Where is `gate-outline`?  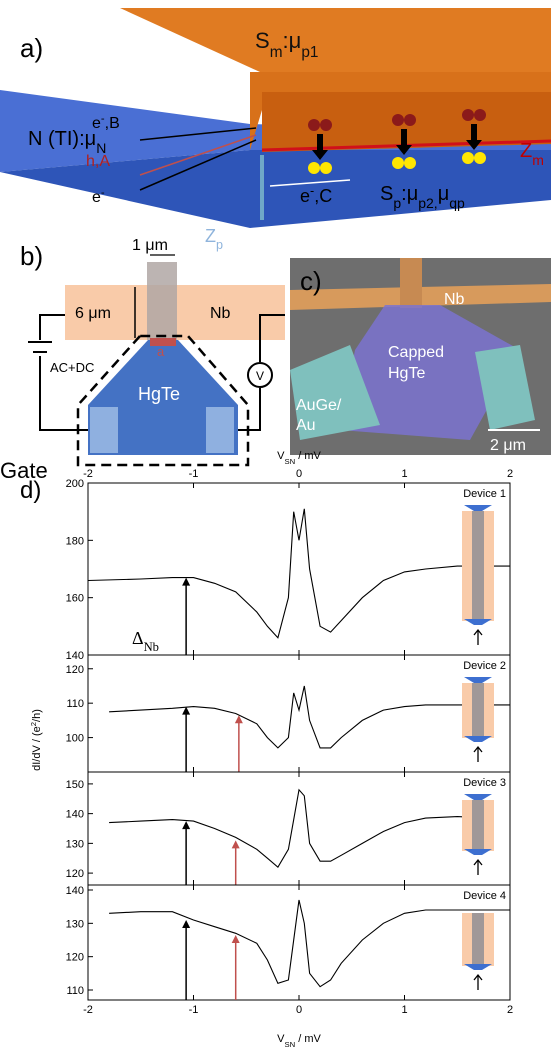
gate-outline is located at coordinates (163, 400).